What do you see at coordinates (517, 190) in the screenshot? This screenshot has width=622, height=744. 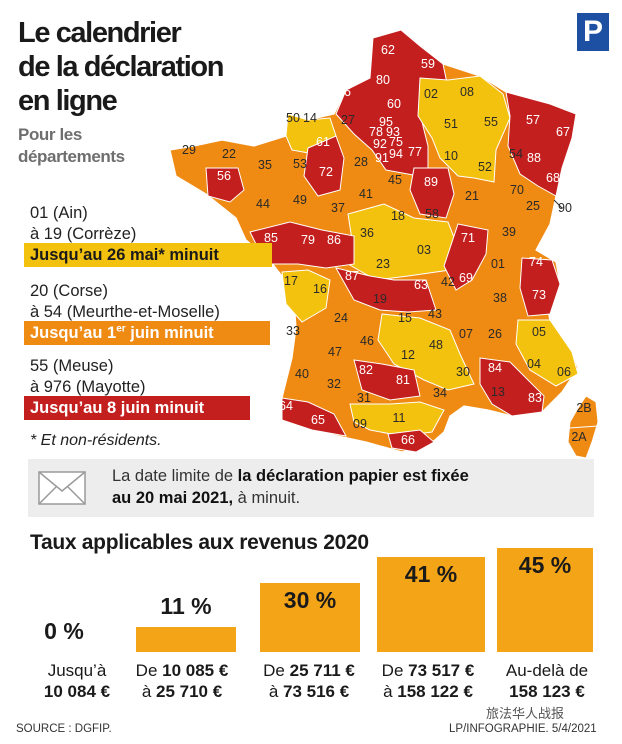 I see `department-label-70: 70` at bounding box center [517, 190].